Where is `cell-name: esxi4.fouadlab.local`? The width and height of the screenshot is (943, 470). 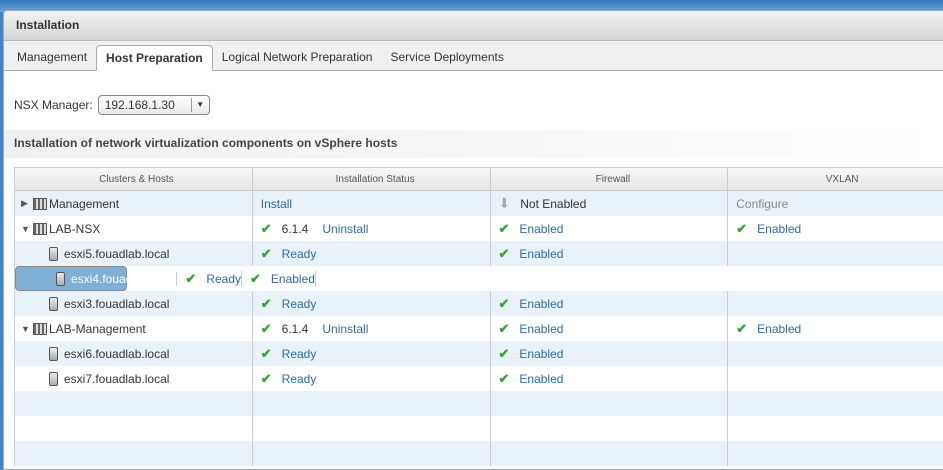 cell-name: esxi4.fouadlab.local is located at coordinates (100, 278).